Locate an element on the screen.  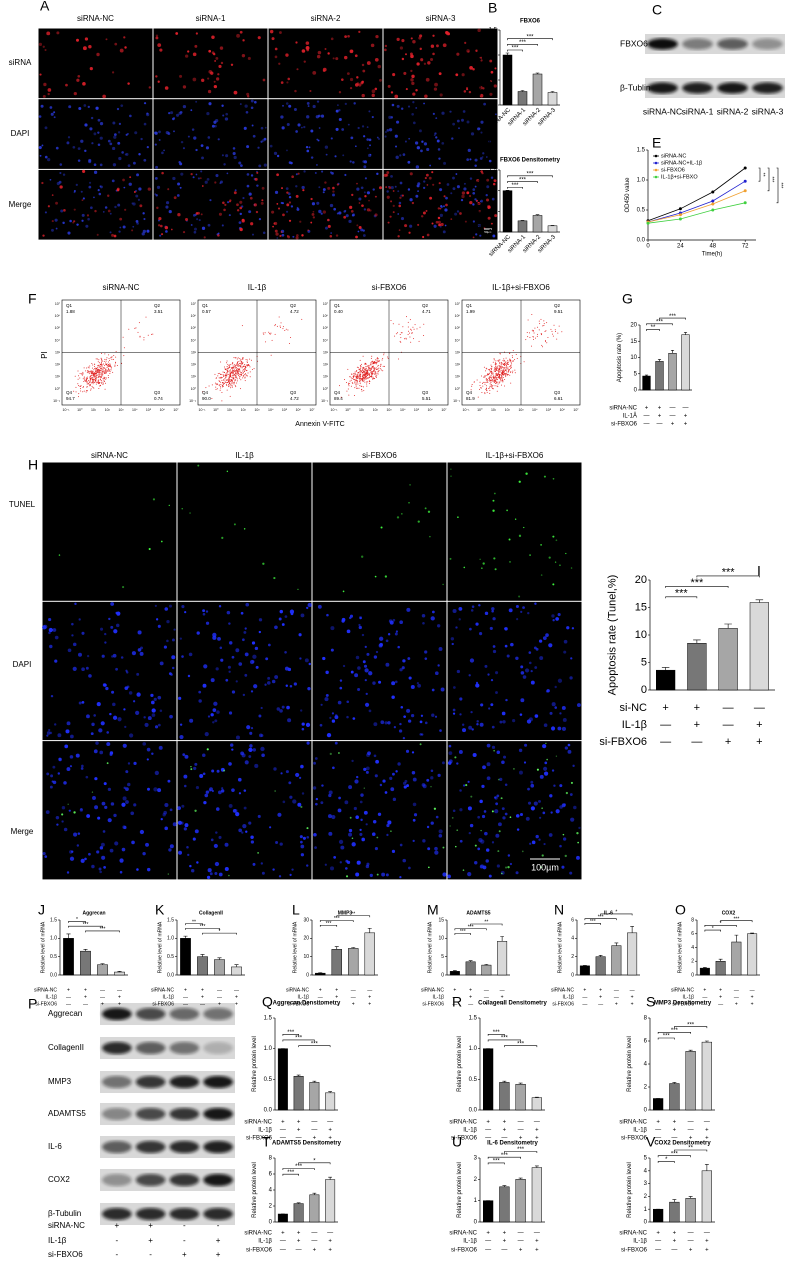
significance-label: ** is located at coordinates (194, 922).